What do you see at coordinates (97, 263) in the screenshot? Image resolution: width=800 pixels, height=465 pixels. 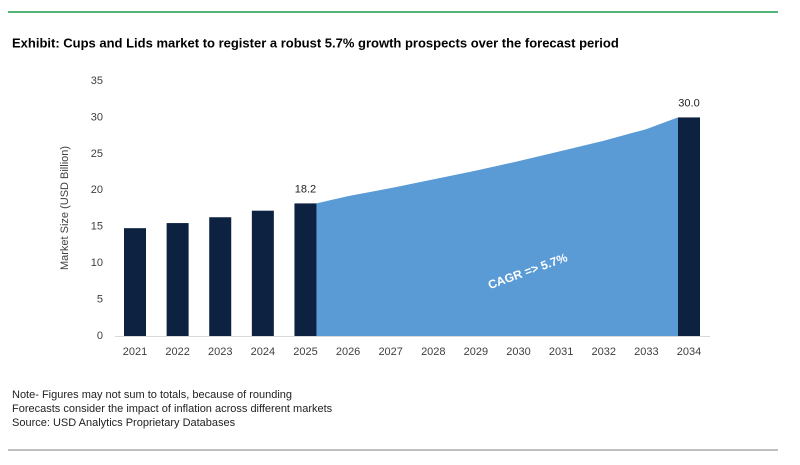 I see `y-tick-label: 10` at bounding box center [97, 263].